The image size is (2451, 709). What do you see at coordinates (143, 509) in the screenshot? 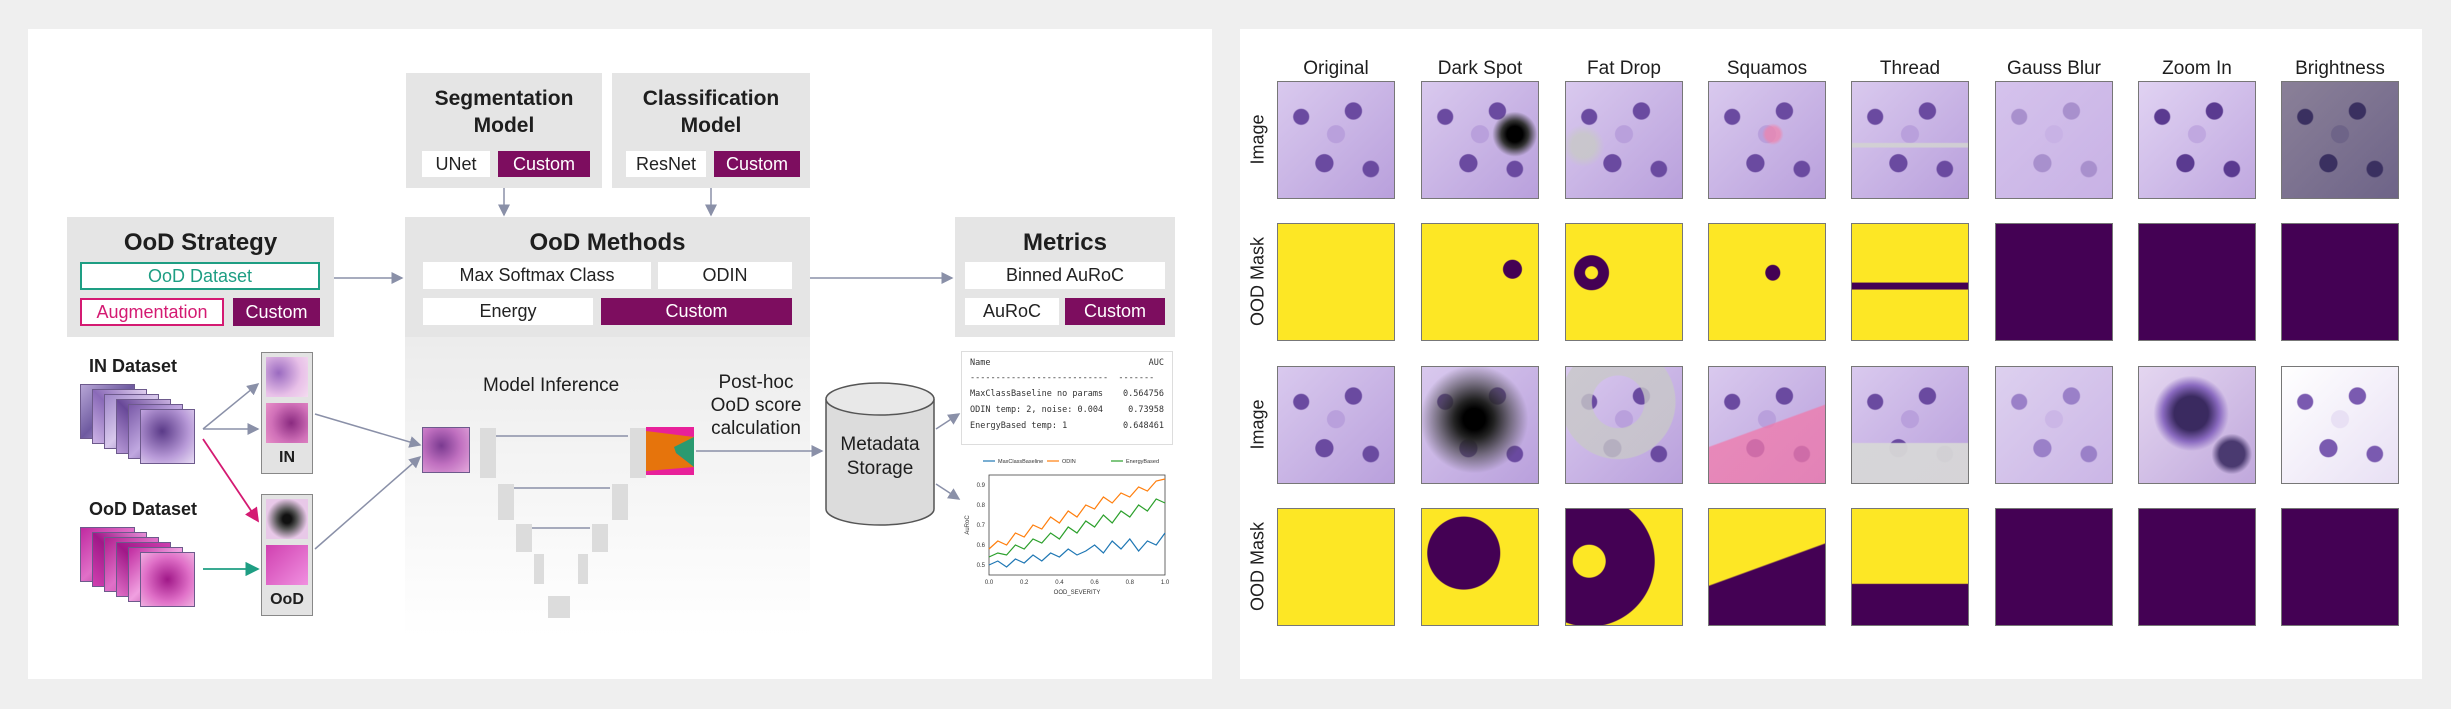
I see `ood-dataset-label: OoD Dataset` at bounding box center [143, 509].